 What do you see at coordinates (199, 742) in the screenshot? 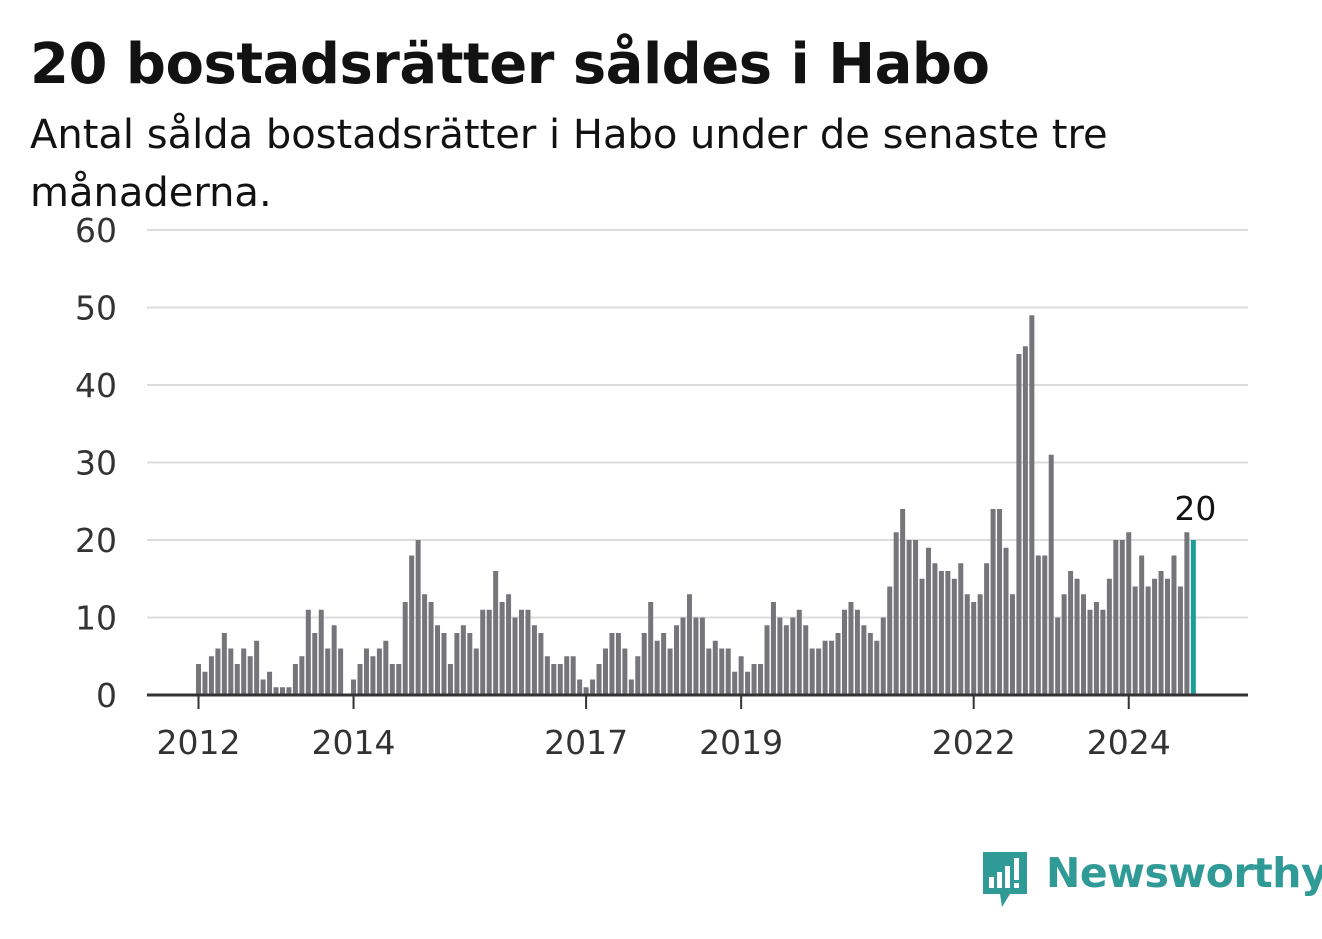
I see `x-tick-label: 2012` at bounding box center [199, 742].